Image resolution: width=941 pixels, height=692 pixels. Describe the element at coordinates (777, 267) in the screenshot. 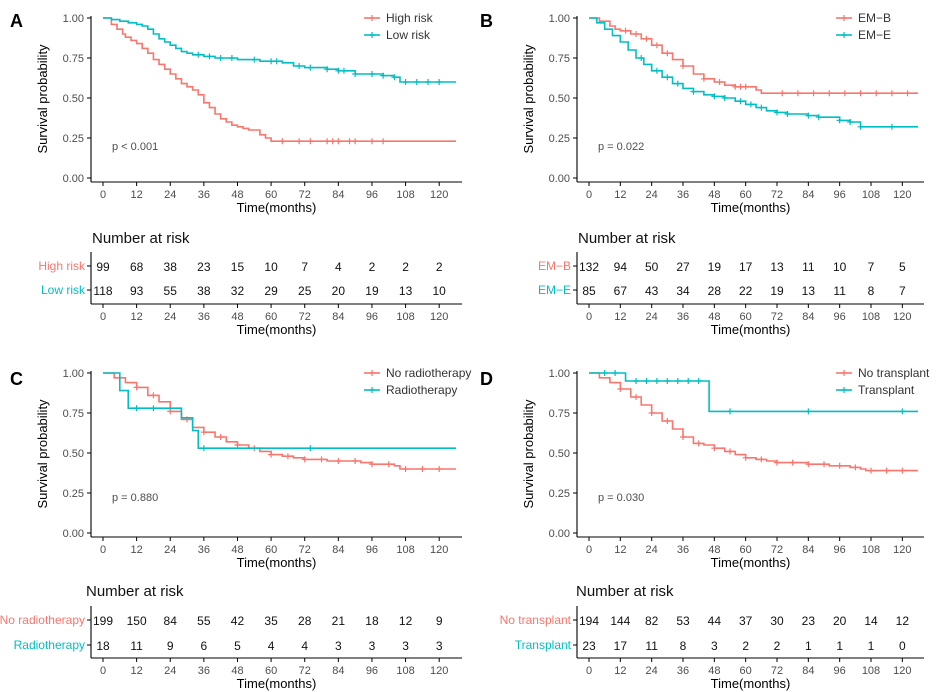

I see `risk-count: 13` at that location.